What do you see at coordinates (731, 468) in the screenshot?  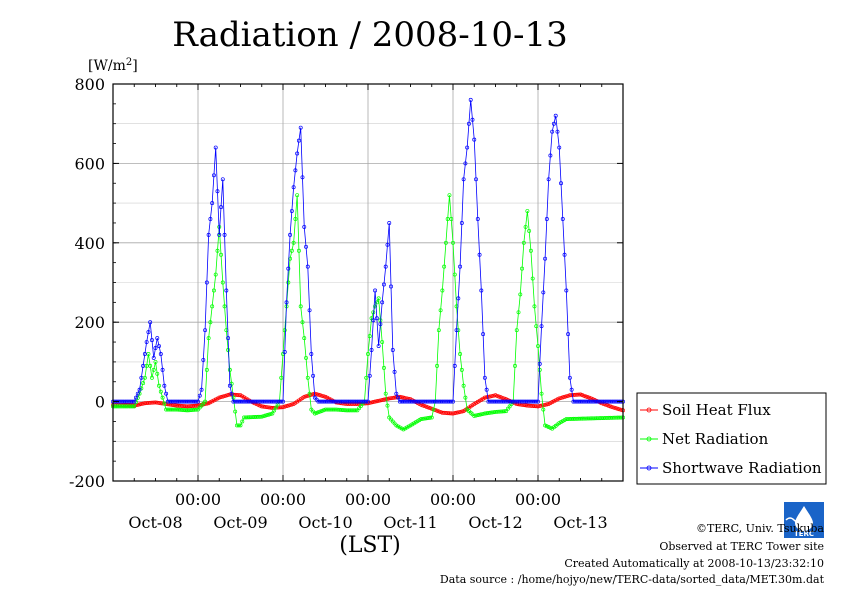 I see `legend-entry: Shortwave Radiation` at bounding box center [731, 468].